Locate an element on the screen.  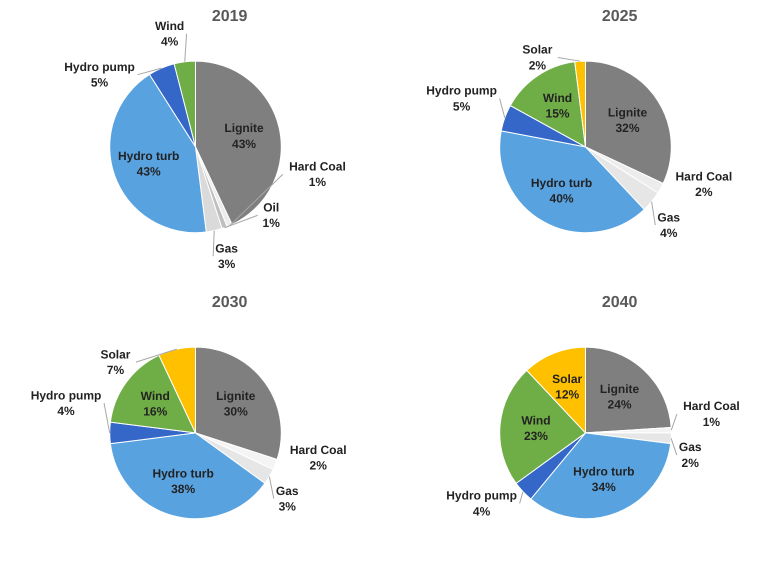
data-label: 23% is located at coordinates (536, 436).